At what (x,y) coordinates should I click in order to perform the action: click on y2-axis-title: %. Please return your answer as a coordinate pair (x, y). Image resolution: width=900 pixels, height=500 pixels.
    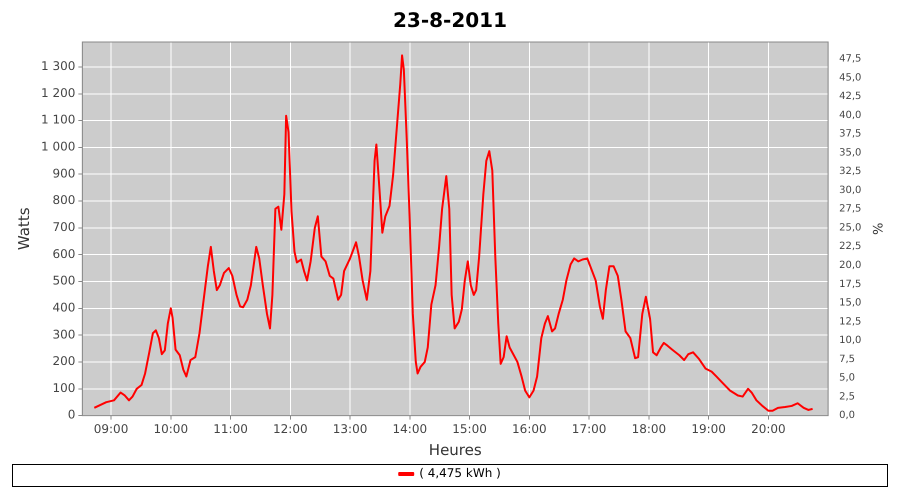
    Looking at the image, I should click on (876, 228).